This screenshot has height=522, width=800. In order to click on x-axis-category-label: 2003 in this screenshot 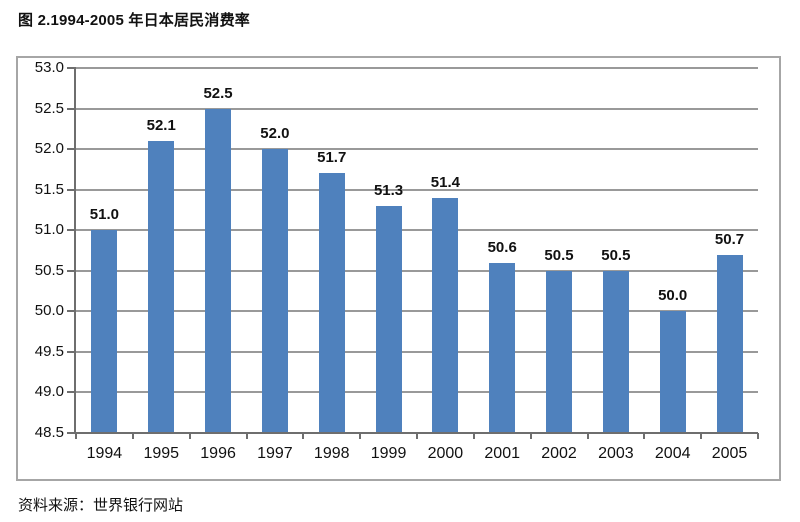, I will do `click(616, 453)`.